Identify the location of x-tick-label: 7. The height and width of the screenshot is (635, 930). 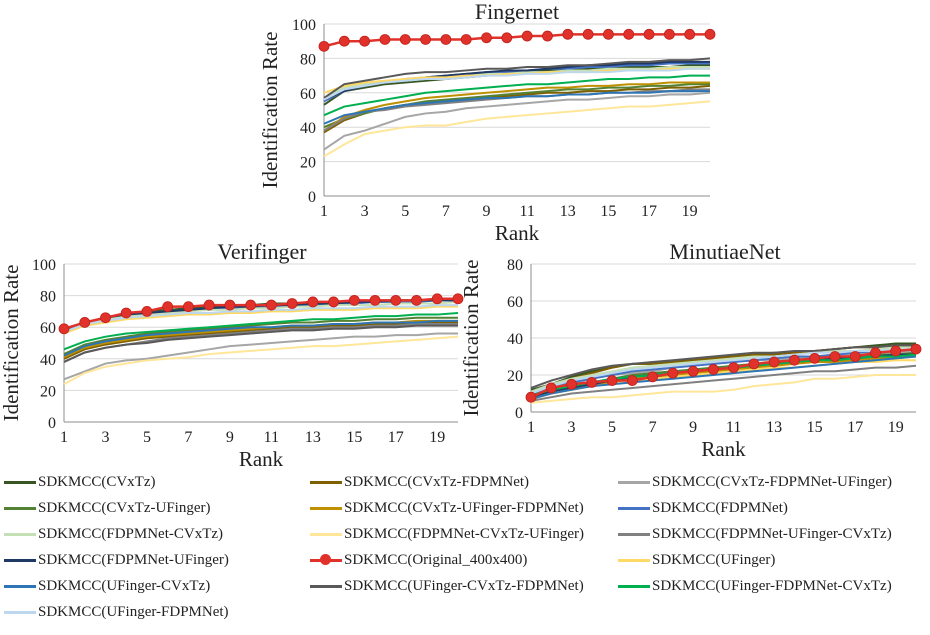
(446, 211).